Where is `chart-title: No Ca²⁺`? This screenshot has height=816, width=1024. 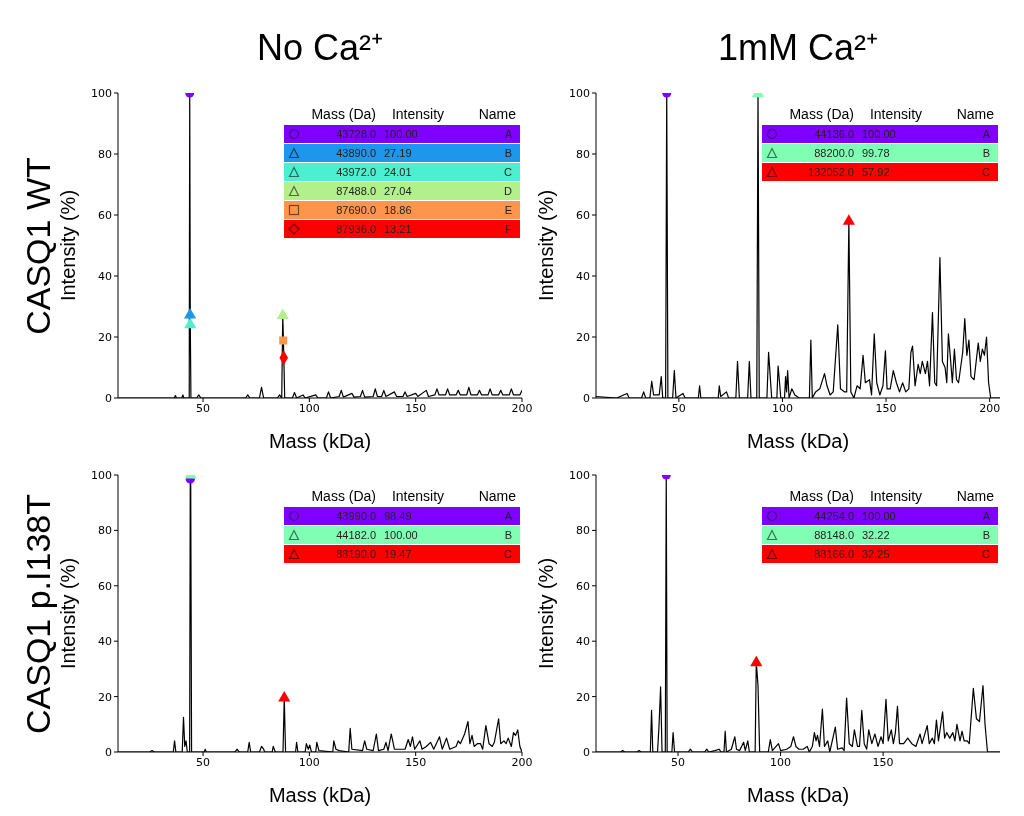
chart-title: No Ca²⁺ is located at coordinates (320, 48).